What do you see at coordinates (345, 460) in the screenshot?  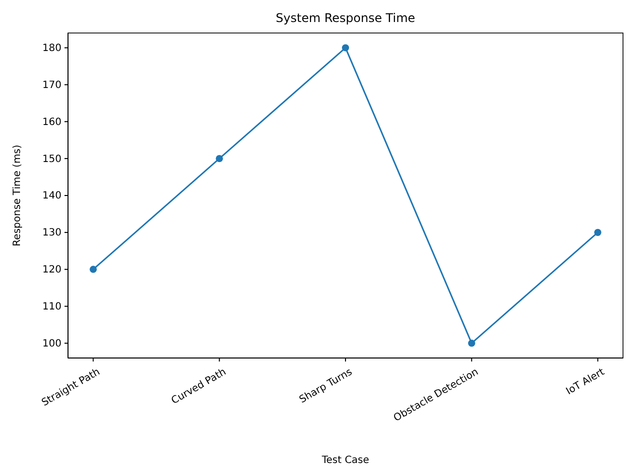 I see `x-axis-title: Test Case` at bounding box center [345, 460].